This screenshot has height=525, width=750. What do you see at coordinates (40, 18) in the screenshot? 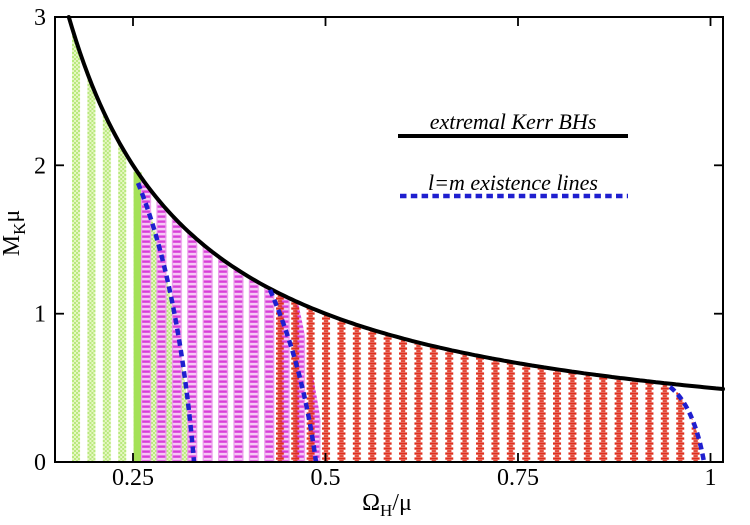
I see `ytick-3: 3` at bounding box center [40, 18].